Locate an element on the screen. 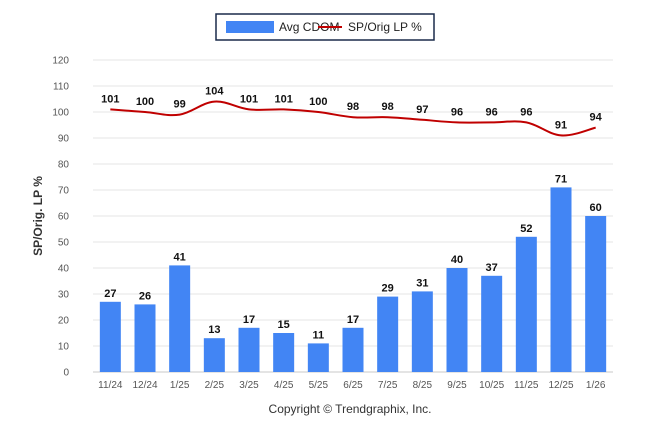  y-tick-label: 60 is located at coordinates (64, 217).